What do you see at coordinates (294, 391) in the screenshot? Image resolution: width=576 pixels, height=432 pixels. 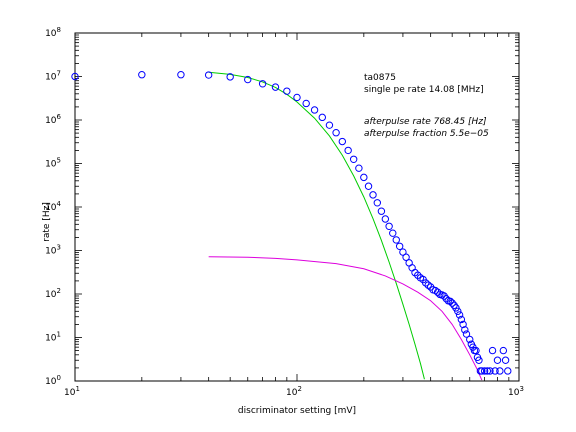 I see `x-tick-label: 10²` at bounding box center [294, 391].